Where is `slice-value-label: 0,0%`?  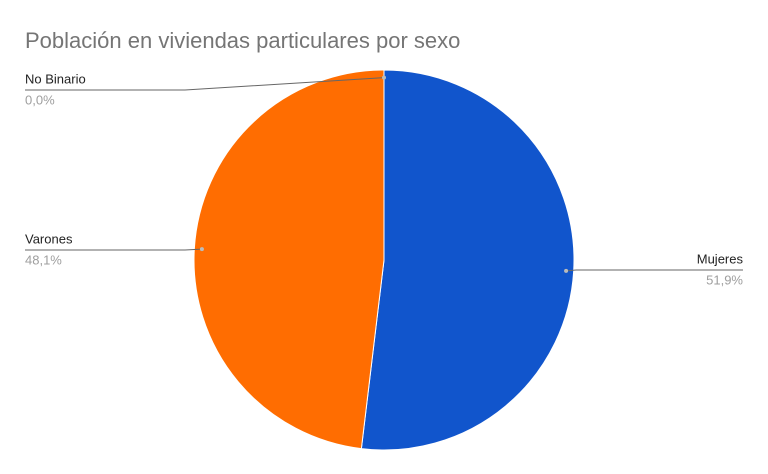 slice-value-label: 0,0% is located at coordinates (40, 99).